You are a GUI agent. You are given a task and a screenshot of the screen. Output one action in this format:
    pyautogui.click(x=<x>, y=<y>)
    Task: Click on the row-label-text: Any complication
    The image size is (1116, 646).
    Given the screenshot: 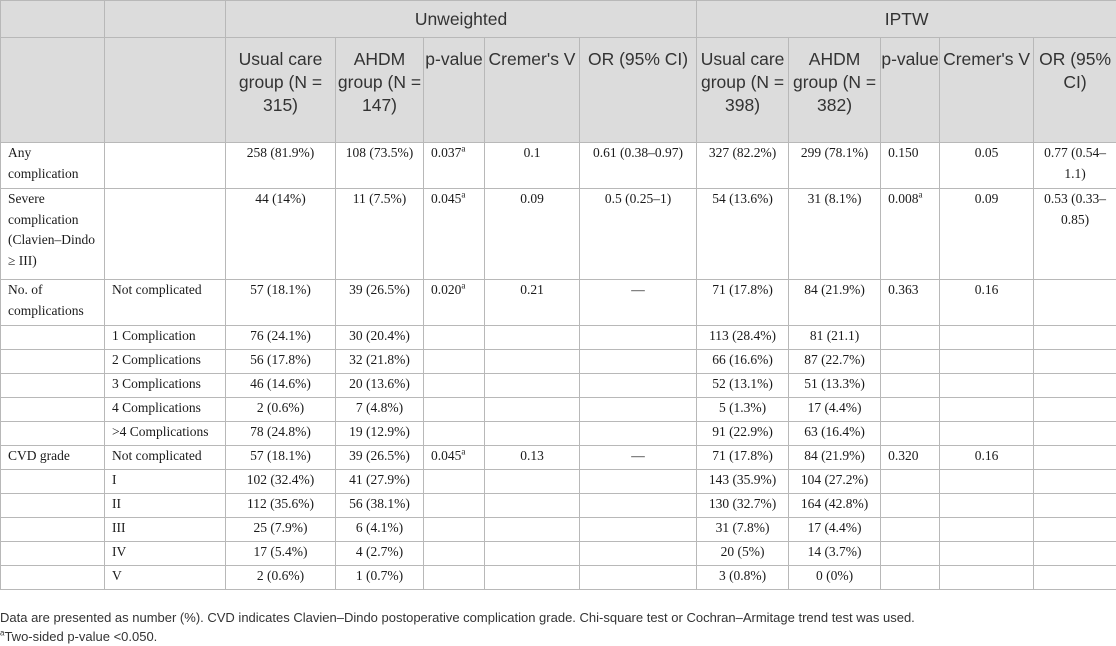 What is the action you would take?
    pyautogui.click(x=43, y=163)
    